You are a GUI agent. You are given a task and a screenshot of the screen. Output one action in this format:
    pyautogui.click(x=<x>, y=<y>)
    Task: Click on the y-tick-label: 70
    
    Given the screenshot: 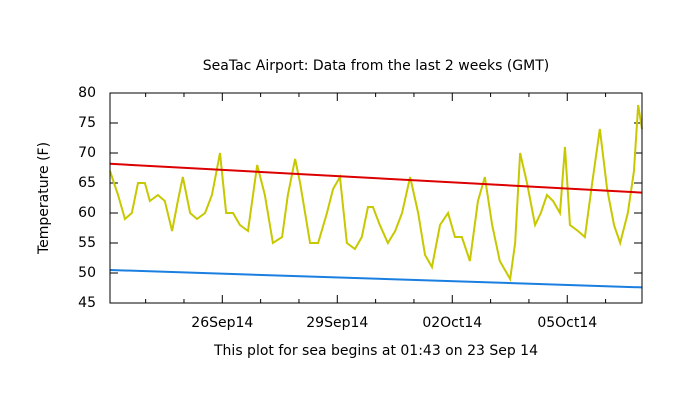 What is the action you would take?
    pyautogui.click(x=87, y=153)
    